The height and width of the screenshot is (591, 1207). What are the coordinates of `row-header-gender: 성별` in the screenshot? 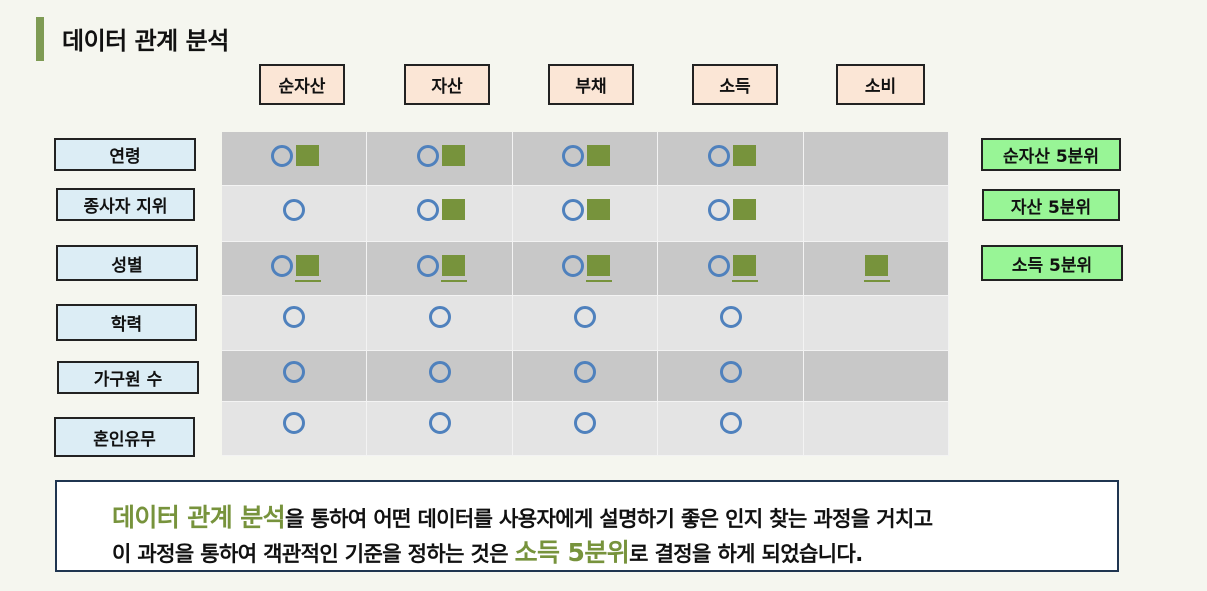 It's located at (127, 263).